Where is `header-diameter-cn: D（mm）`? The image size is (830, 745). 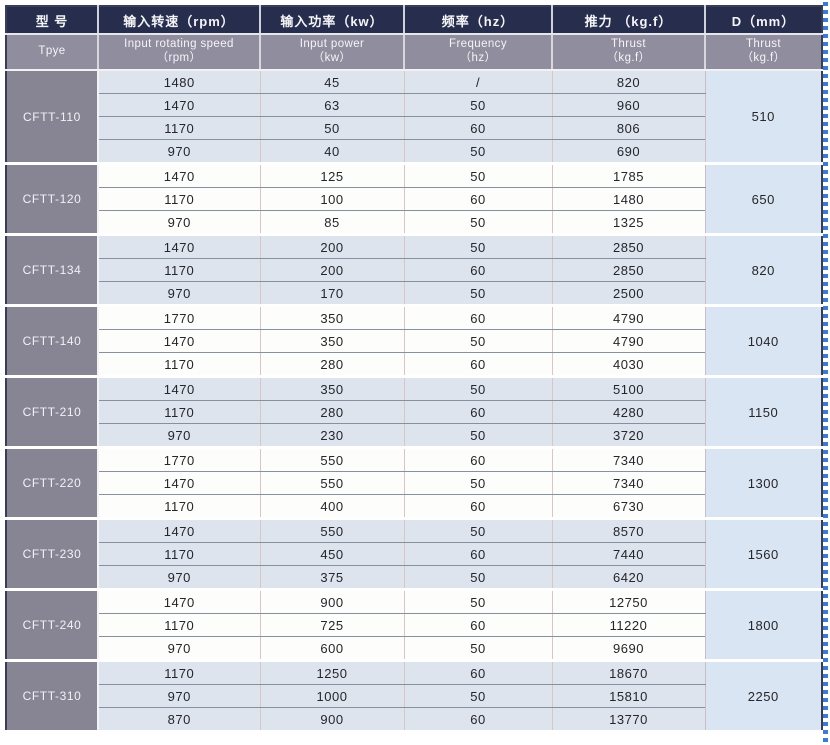 header-diameter-cn: D（mm） is located at coordinates (763, 20).